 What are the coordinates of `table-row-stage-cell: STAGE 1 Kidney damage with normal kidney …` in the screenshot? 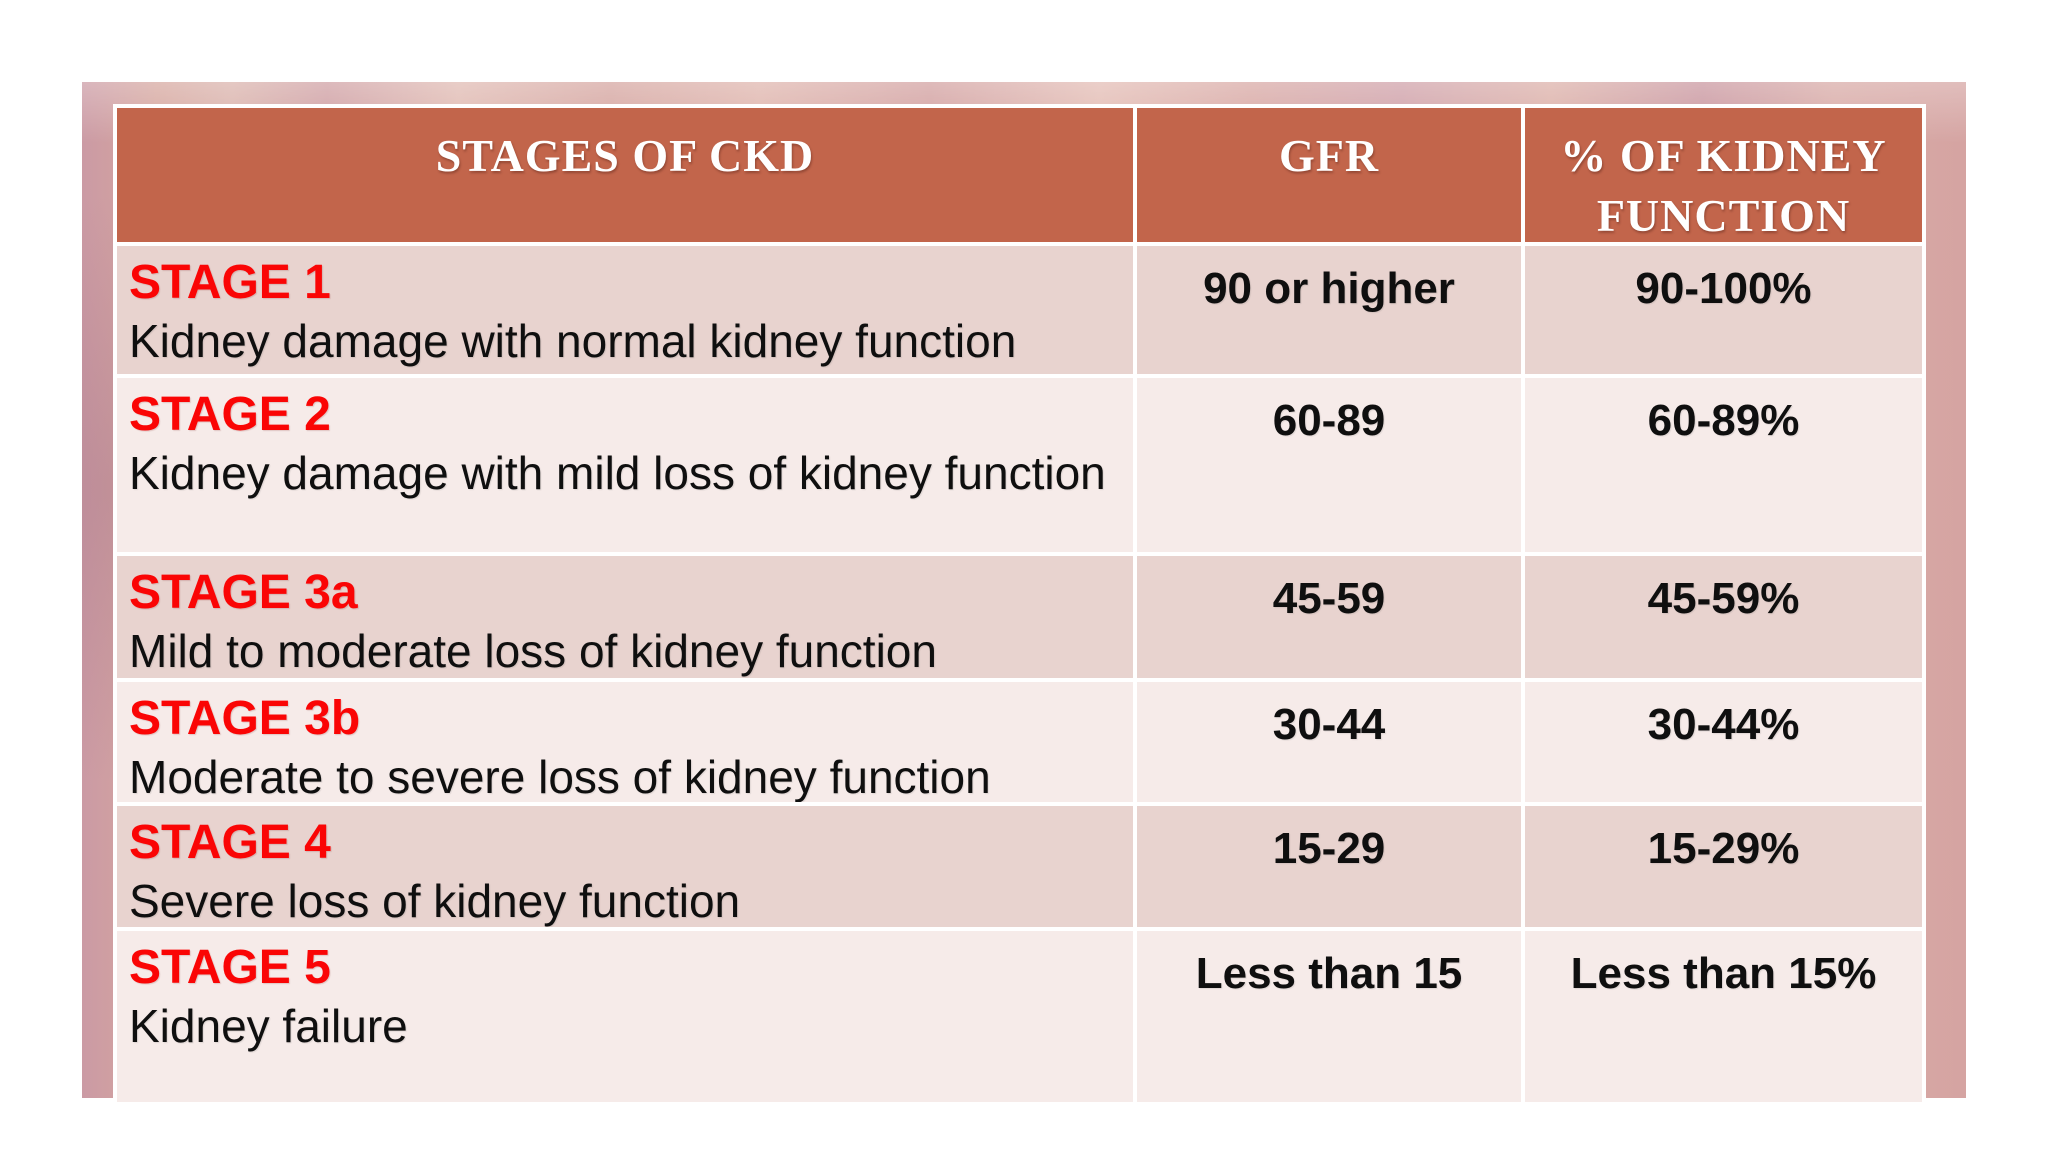 It's located at (625, 310).